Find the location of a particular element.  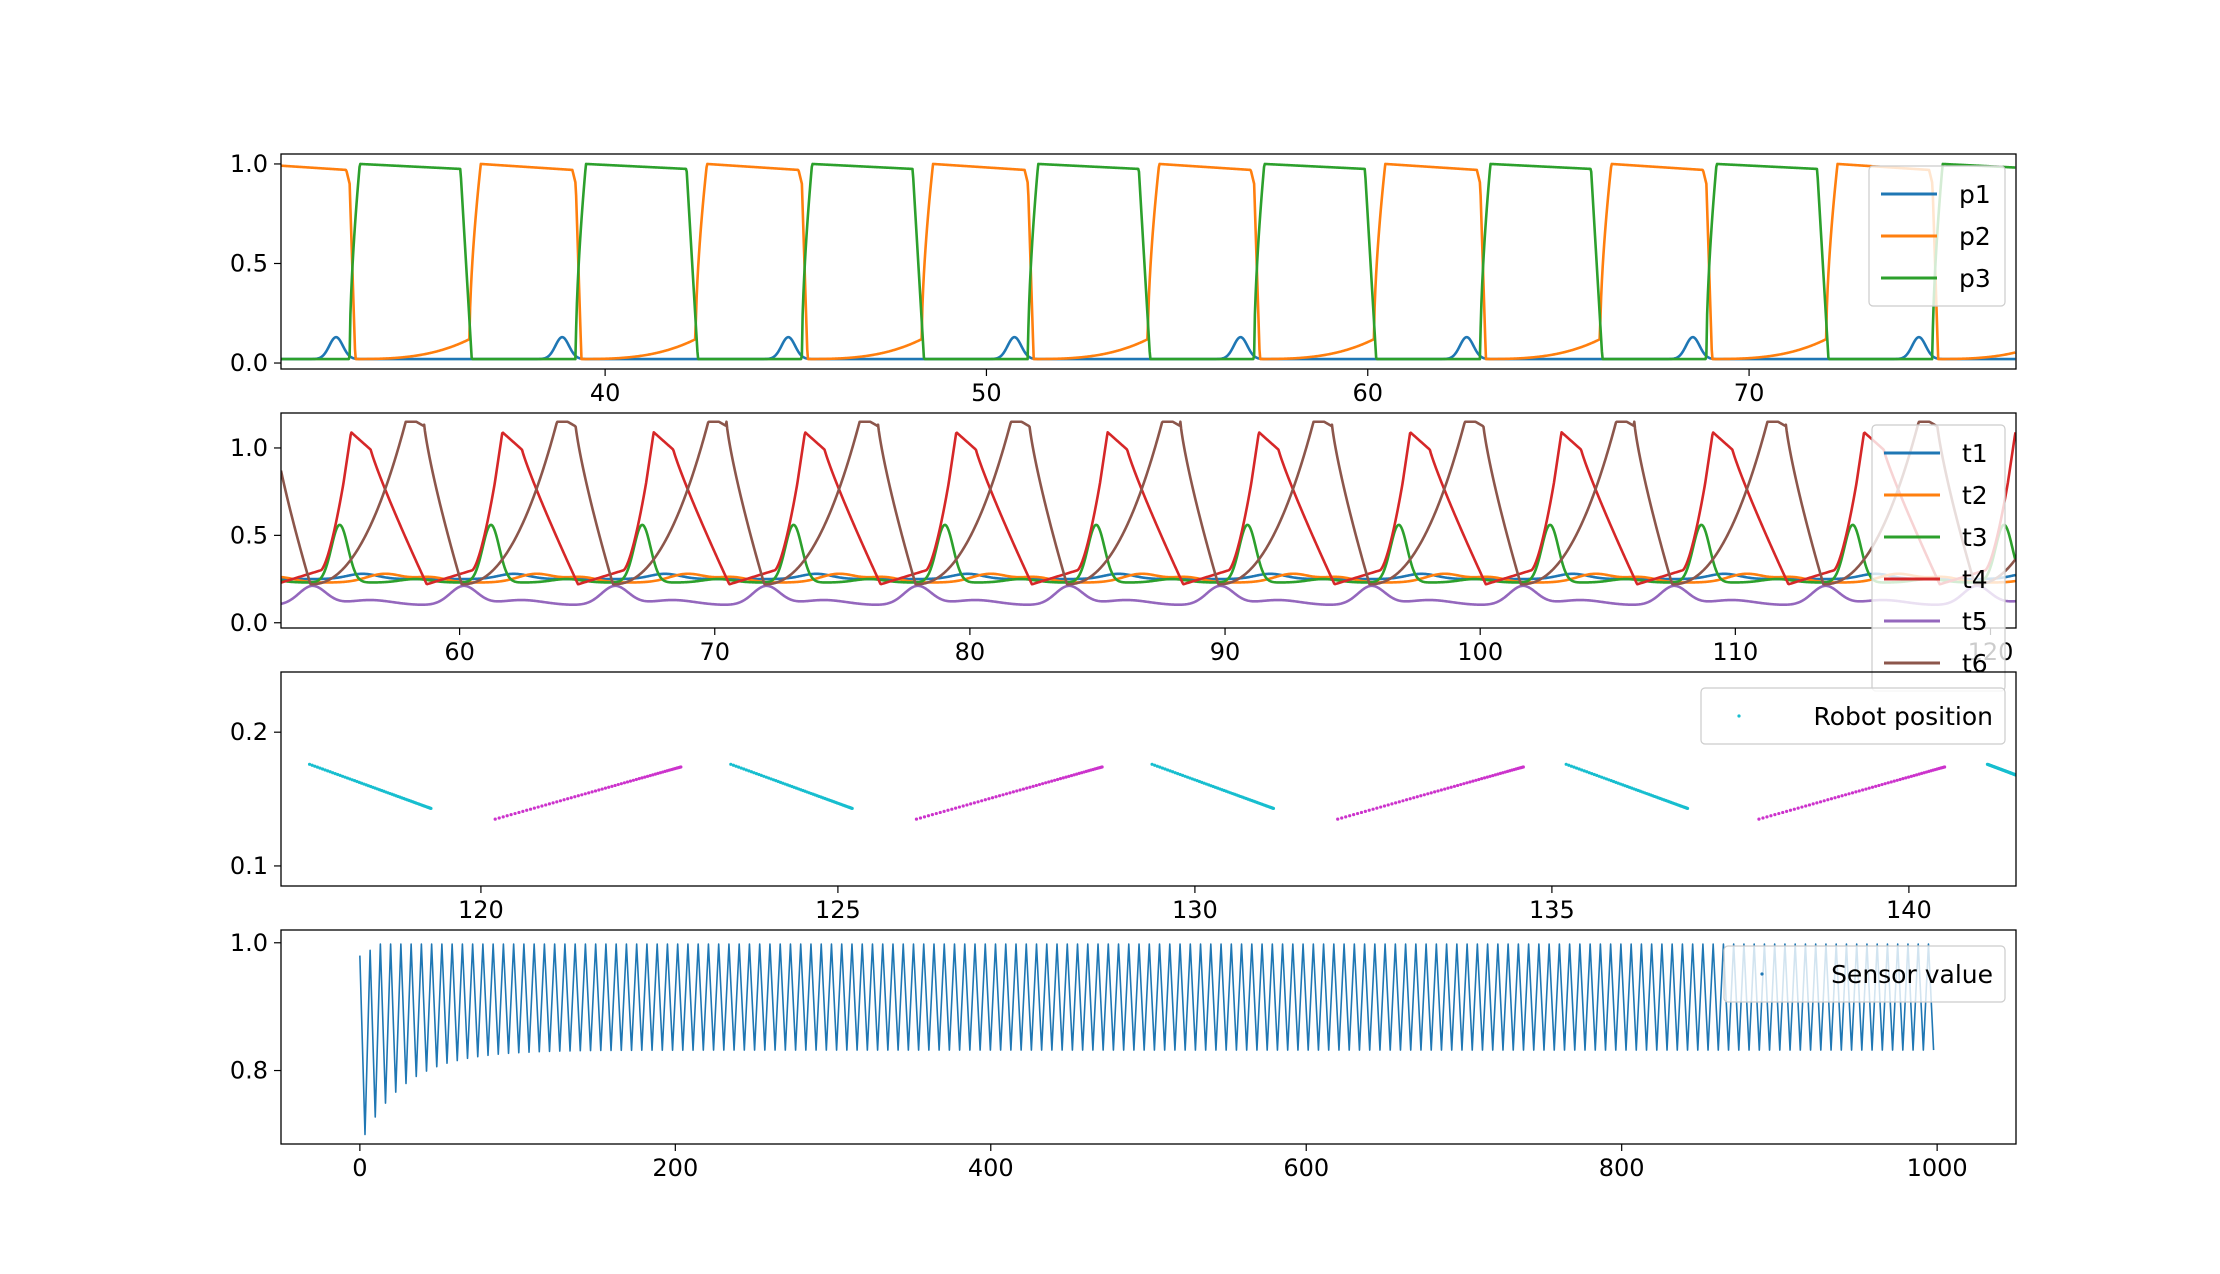

x-tick-label: 90 is located at coordinates (1225, 652).